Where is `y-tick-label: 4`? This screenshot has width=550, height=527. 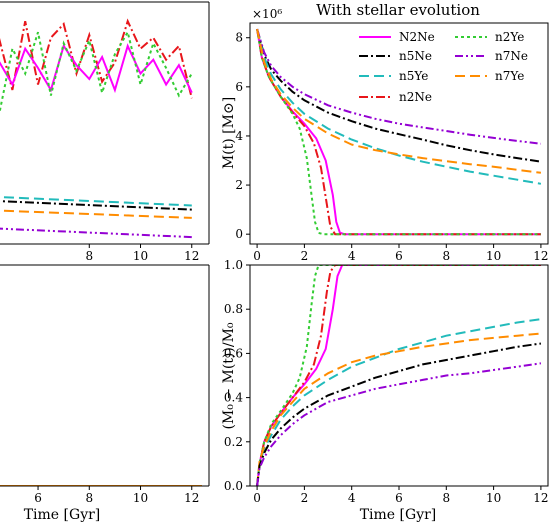
y-tick-label: 4 is located at coordinates (239, 136).